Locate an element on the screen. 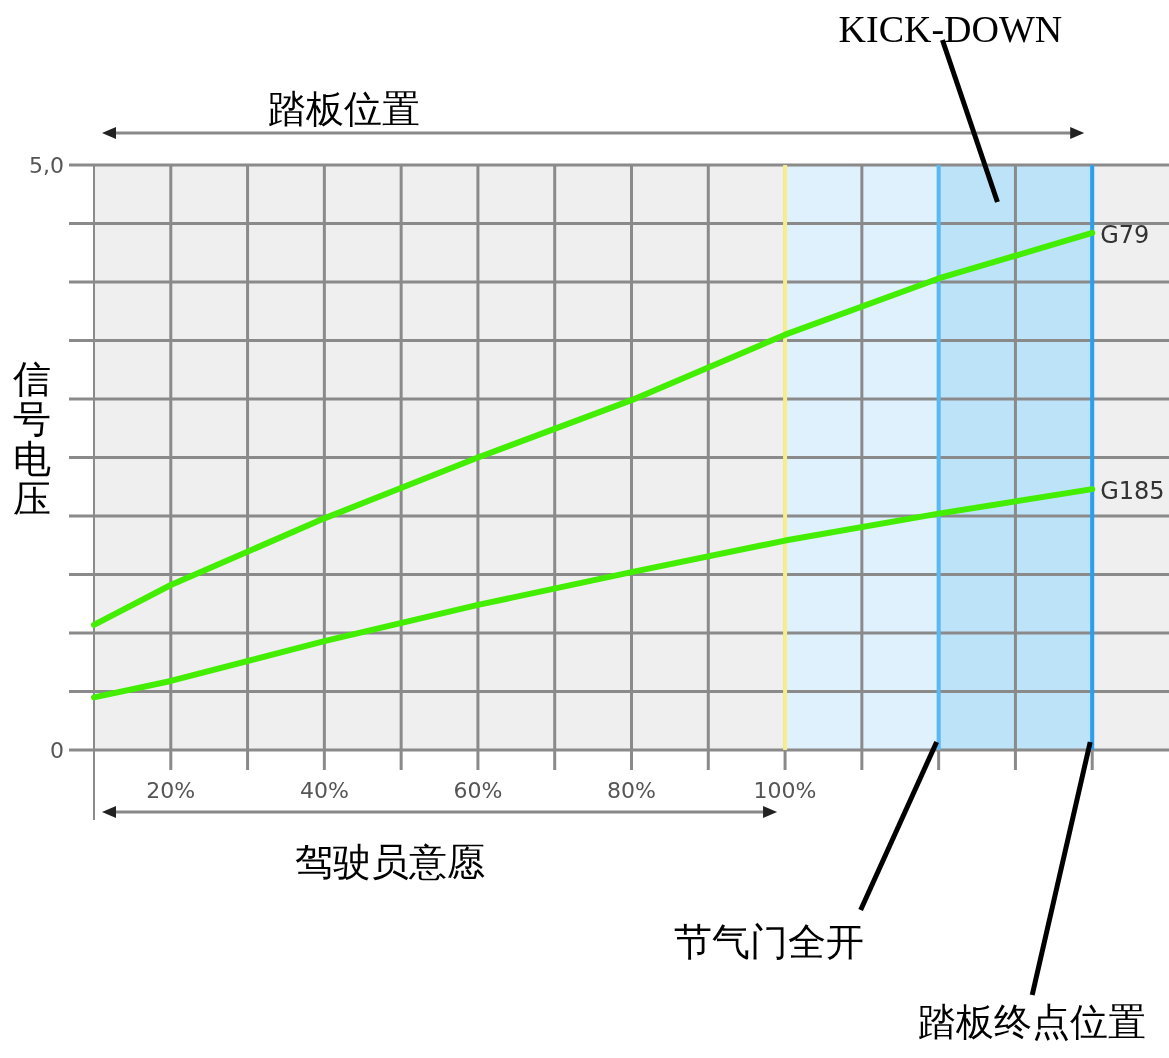  series-label: G185 is located at coordinates (1132, 491).